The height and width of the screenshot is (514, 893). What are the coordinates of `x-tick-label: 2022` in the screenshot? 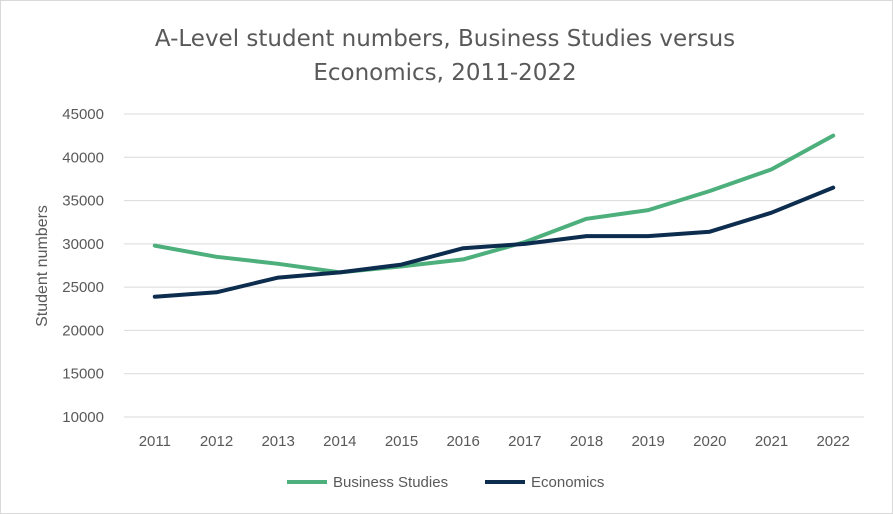 It's located at (832, 441).